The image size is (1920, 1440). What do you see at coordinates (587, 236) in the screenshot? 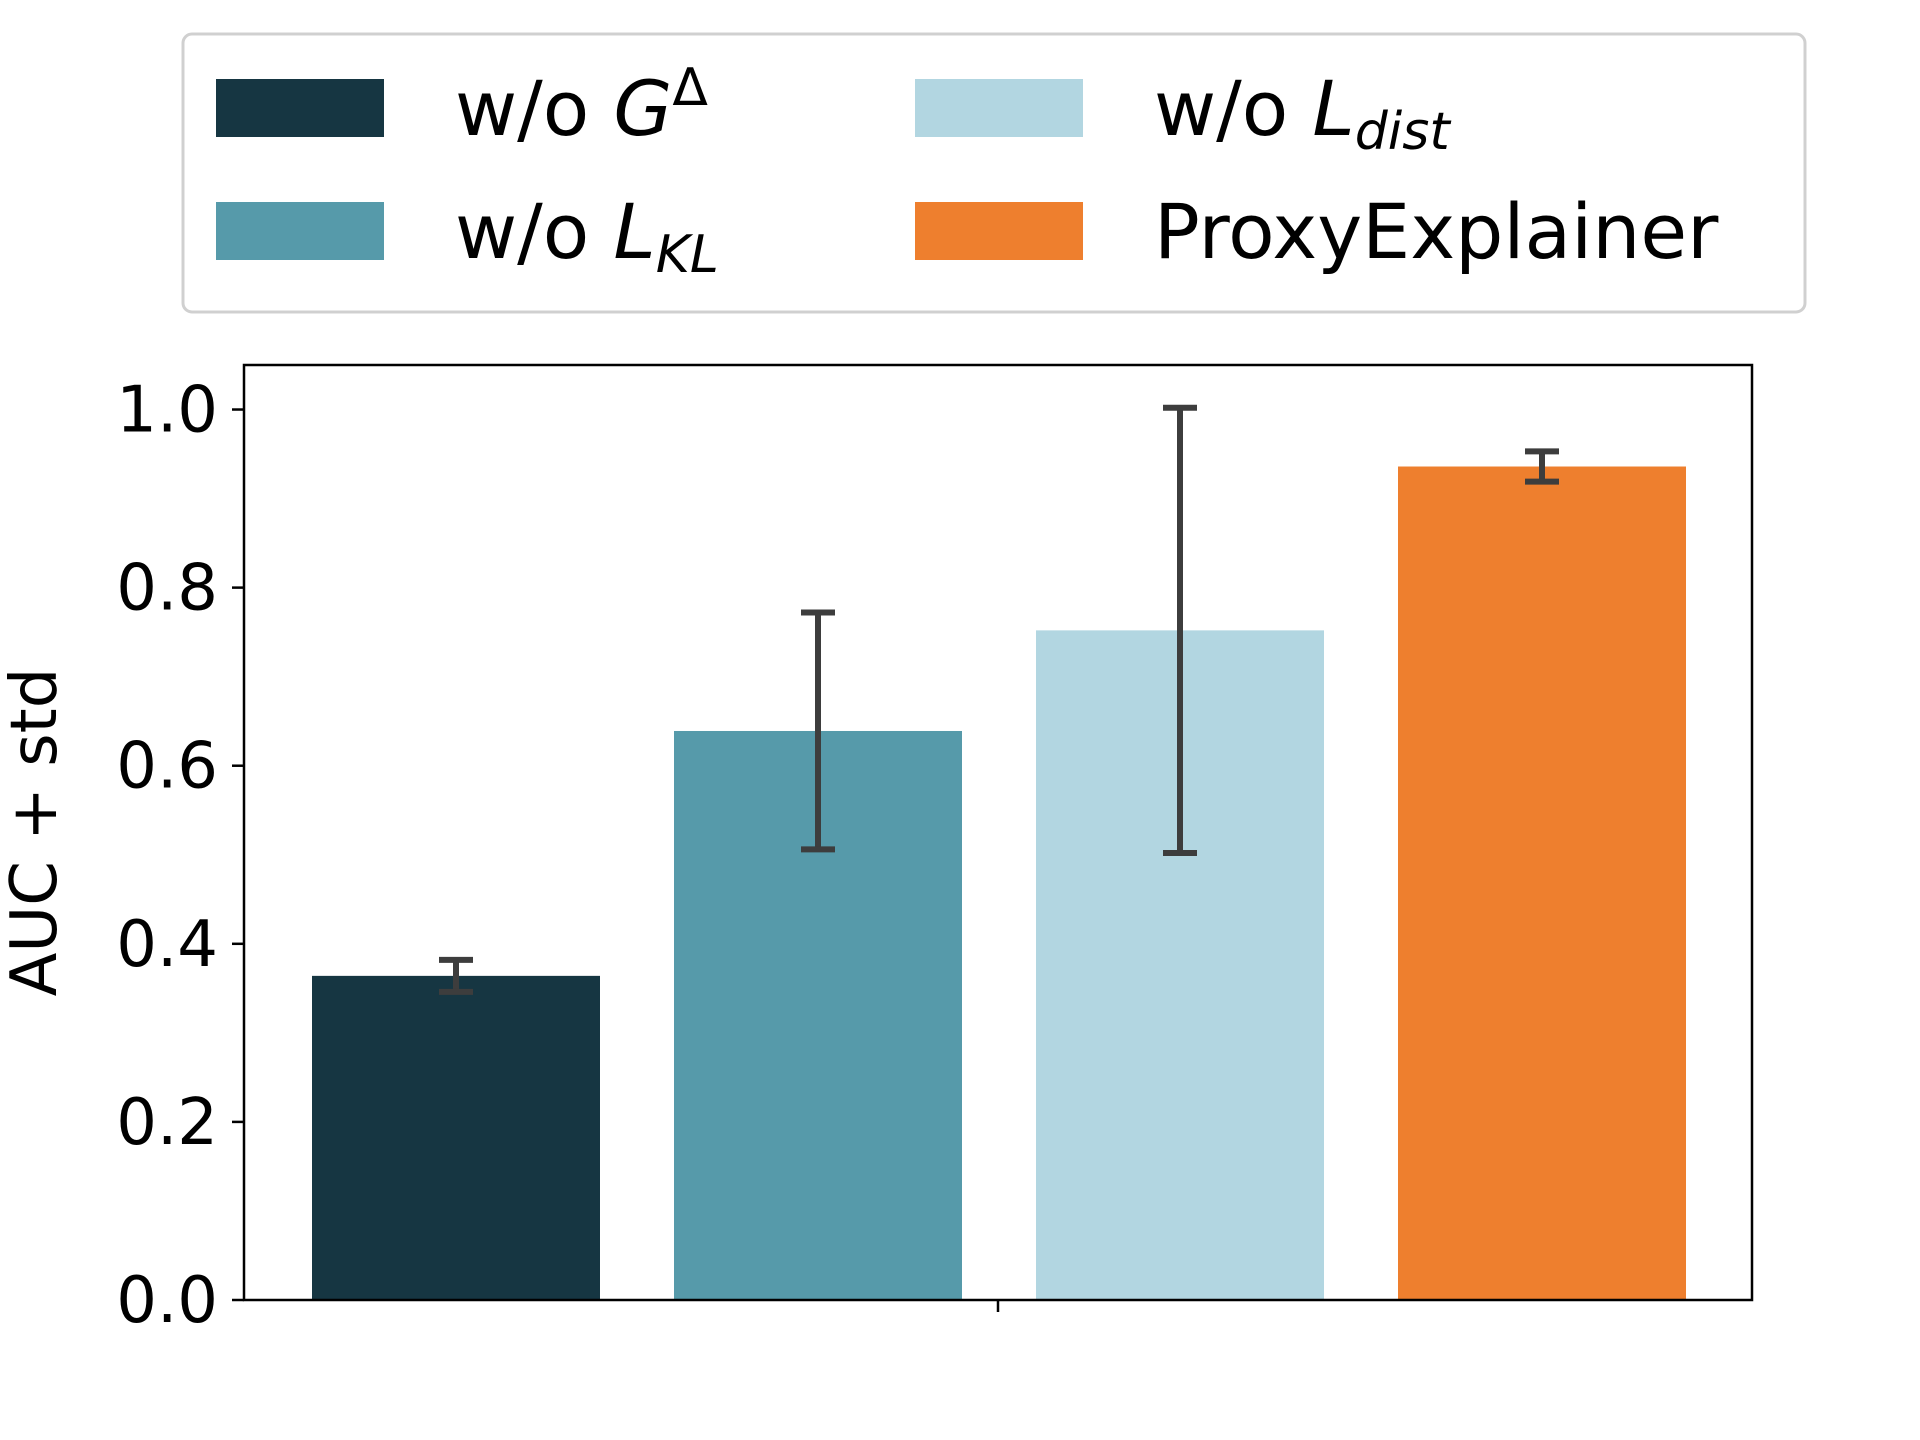
I see `legend-label-2: w/o LKL` at bounding box center [587, 236].